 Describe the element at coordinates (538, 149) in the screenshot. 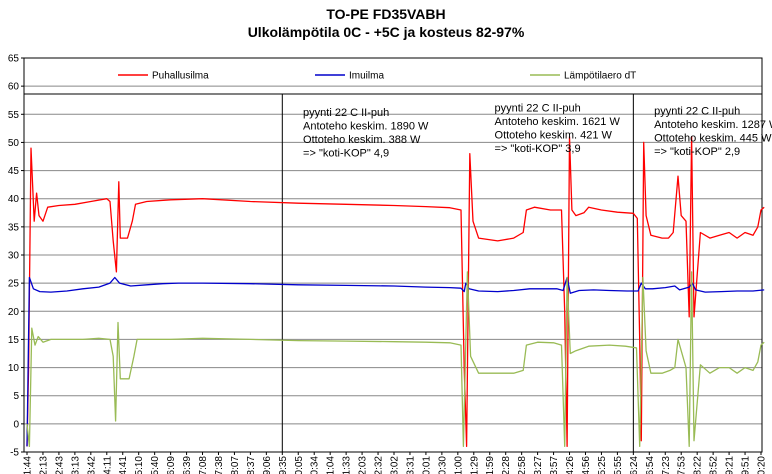

I see `annotation-line: => "koti-KOP" 3,9` at that location.